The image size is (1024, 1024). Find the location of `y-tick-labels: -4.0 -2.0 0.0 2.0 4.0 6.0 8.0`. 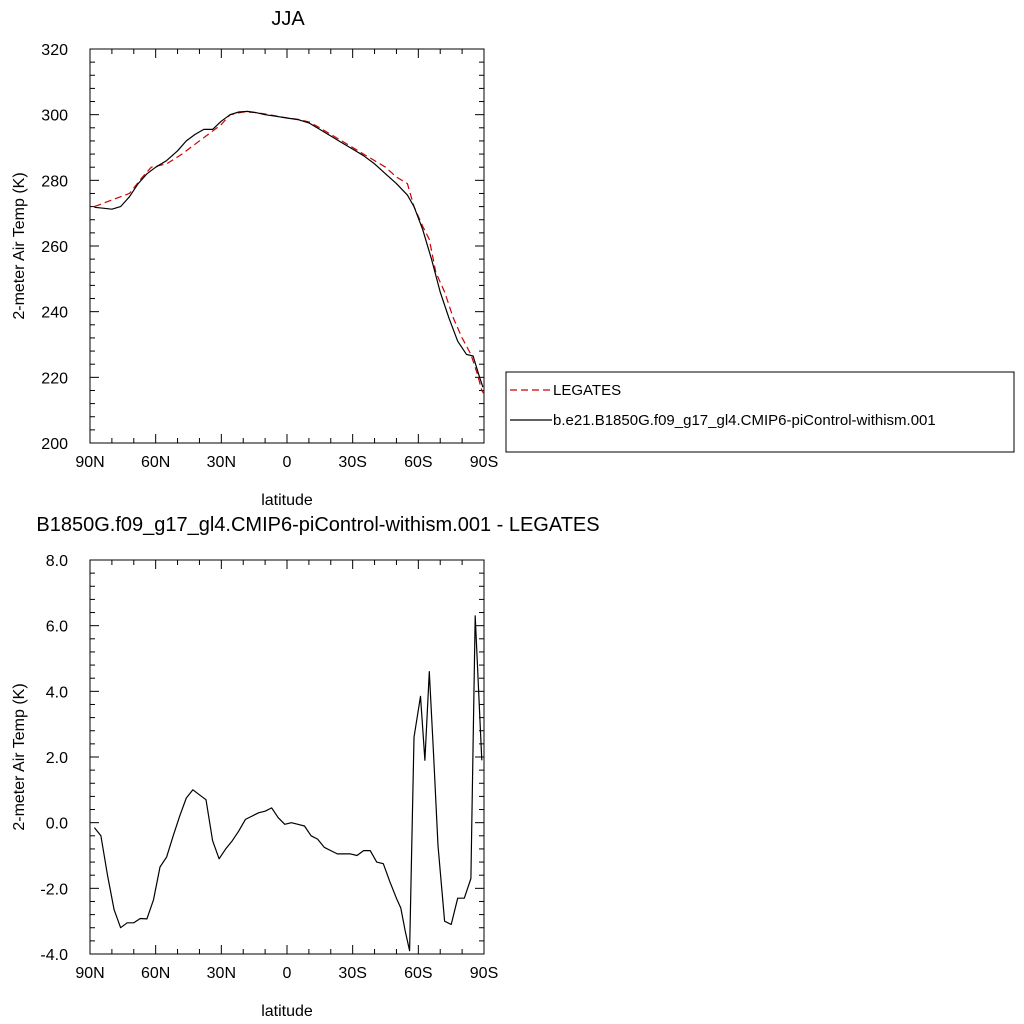

y-tick-labels: -4.0 -2.0 0.0 2.0 4.0 6.0 8.0 is located at coordinates (54, 758).